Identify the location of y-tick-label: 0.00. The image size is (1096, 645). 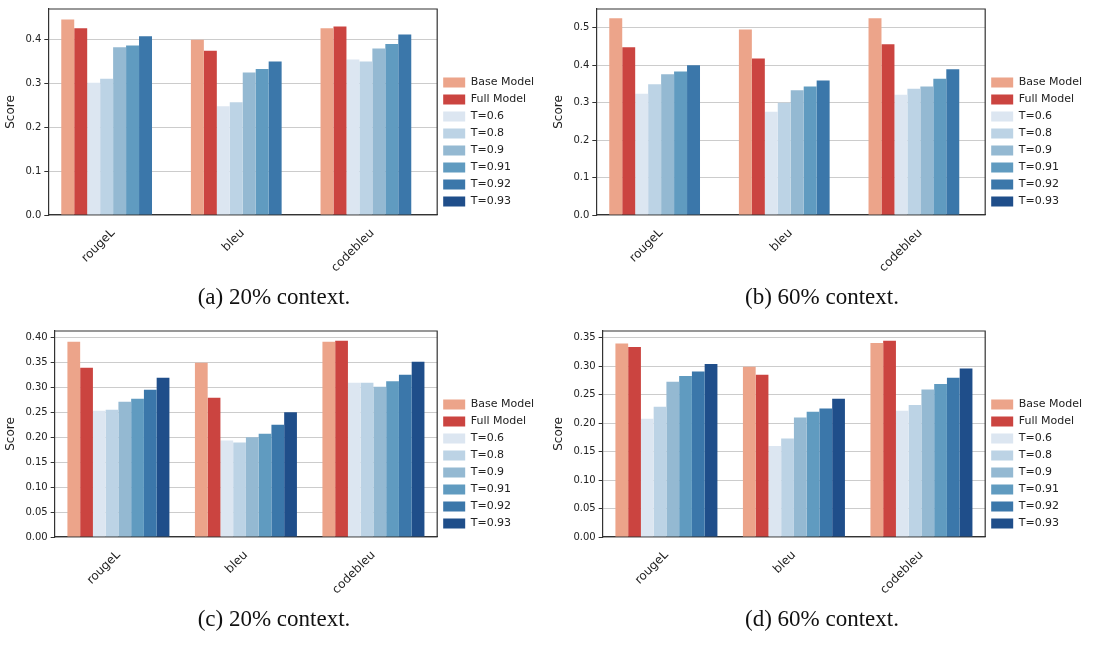
(584, 536).